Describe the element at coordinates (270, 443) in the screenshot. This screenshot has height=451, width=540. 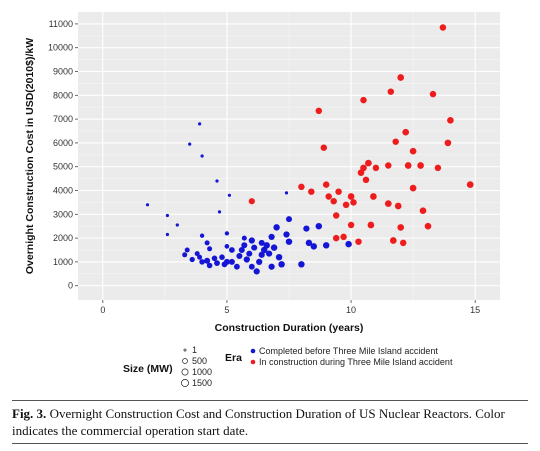
I see `caption-bottom-rule` at that location.